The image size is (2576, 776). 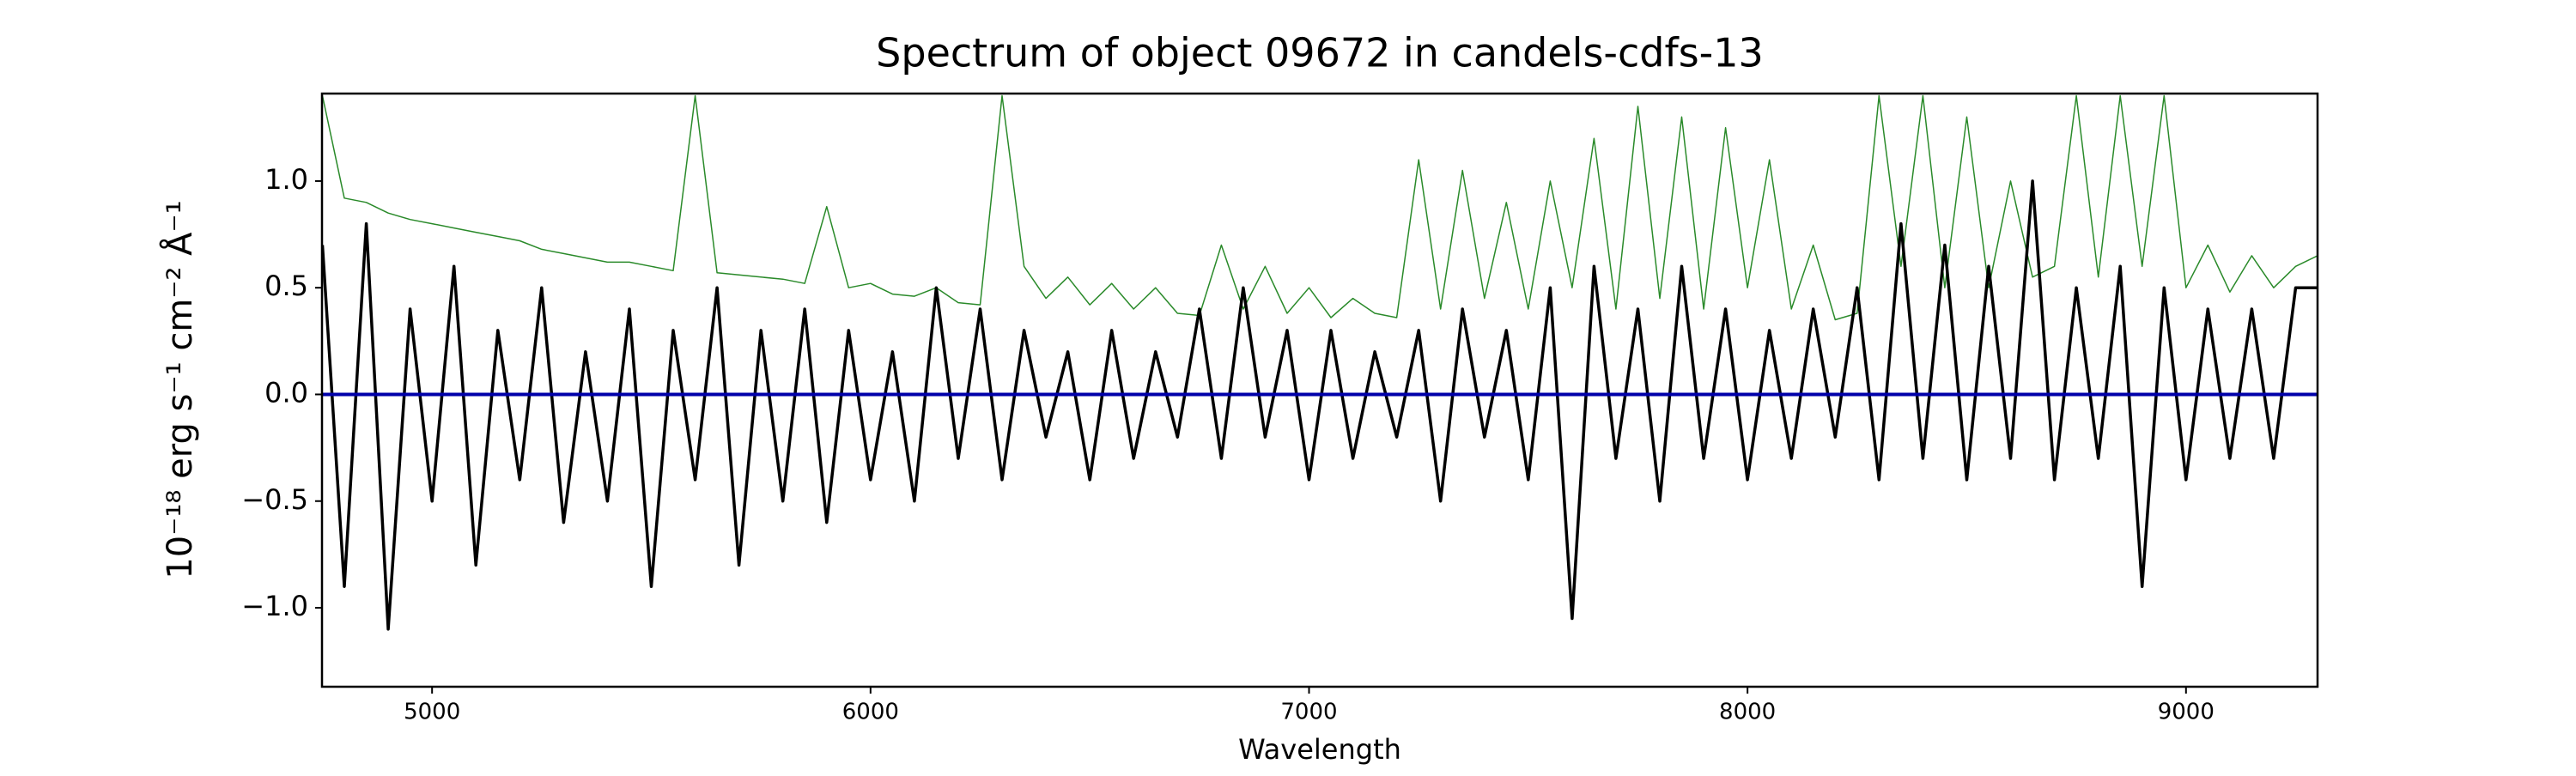 What do you see at coordinates (1319, 750) in the screenshot?
I see `x-axis-label: Wavelength` at bounding box center [1319, 750].